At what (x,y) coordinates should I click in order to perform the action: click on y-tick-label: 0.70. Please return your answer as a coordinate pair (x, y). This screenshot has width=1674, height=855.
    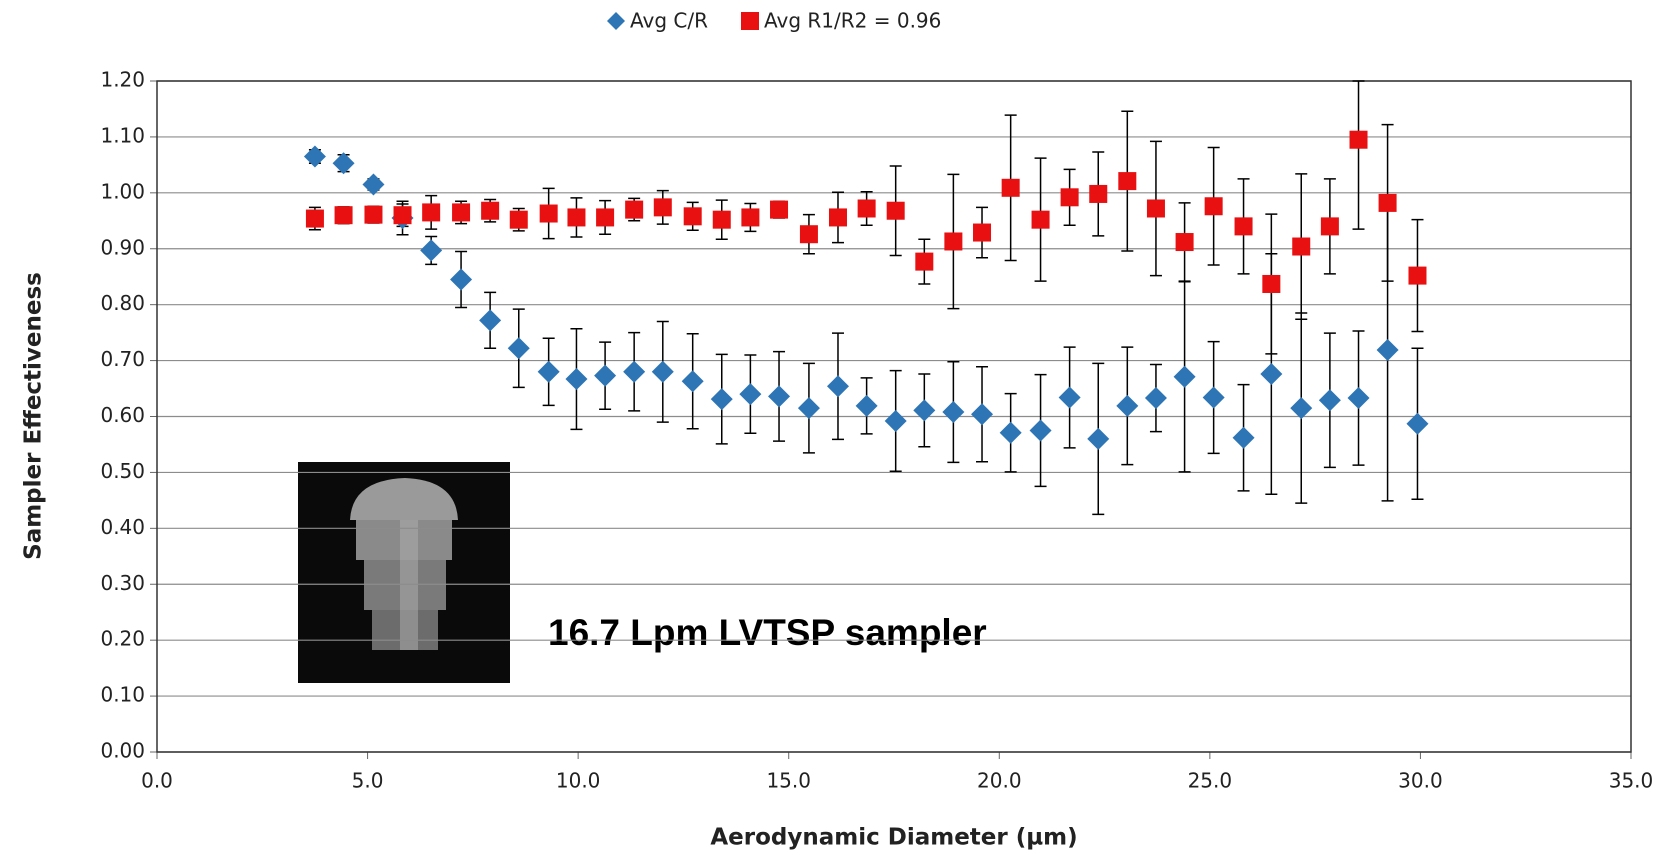
    Looking at the image, I should click on (122, 359).